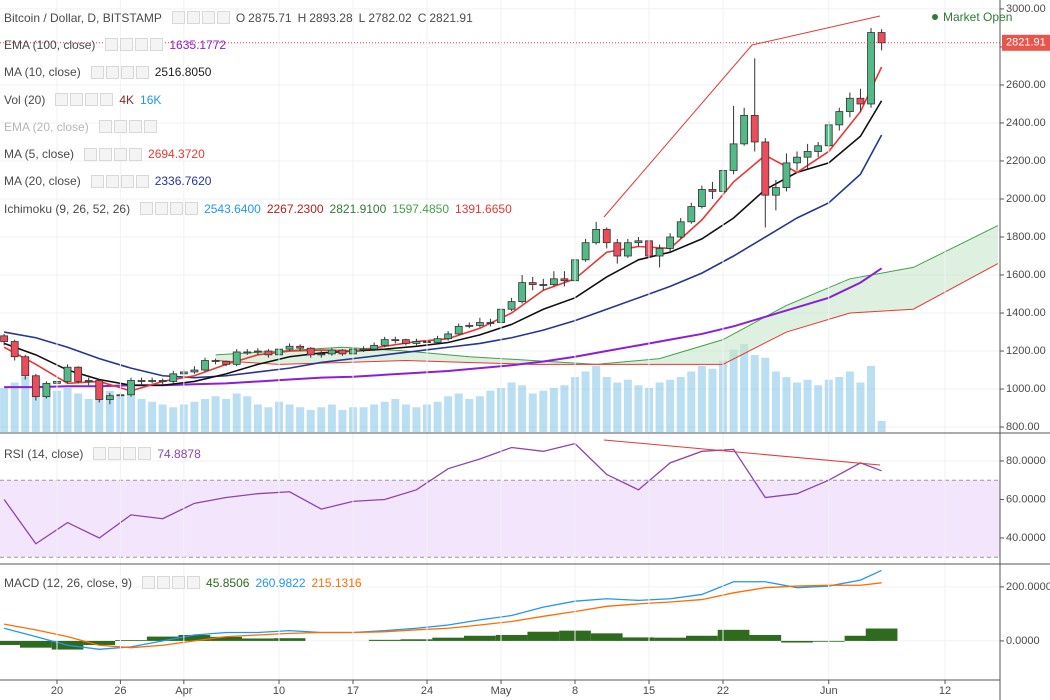  Describe the element at coordinates (261, 181) in the screenshot. I see `legend-row: MA (20, close) 2336.7620` at that location.